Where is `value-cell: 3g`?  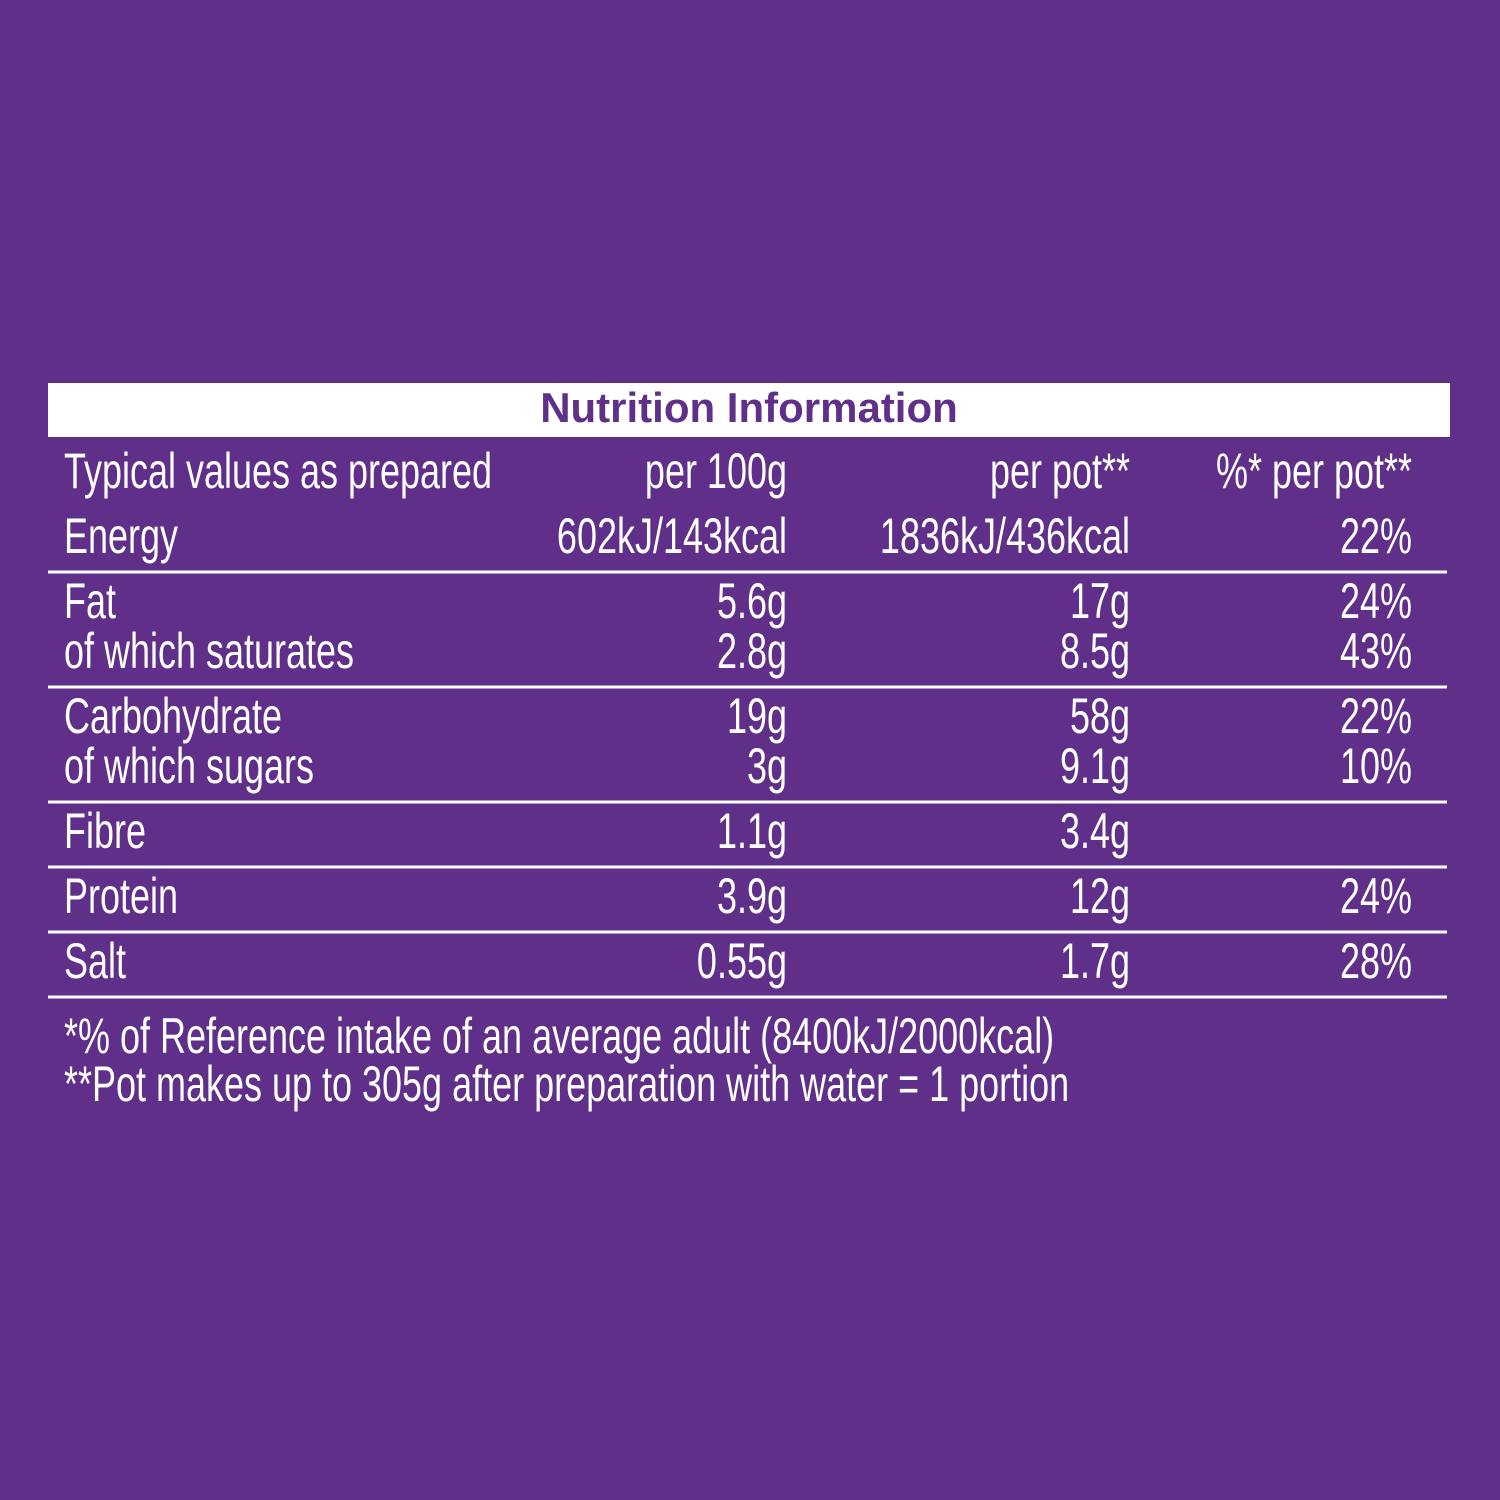 value-cell: 3g is located at coordinates (767, 767).